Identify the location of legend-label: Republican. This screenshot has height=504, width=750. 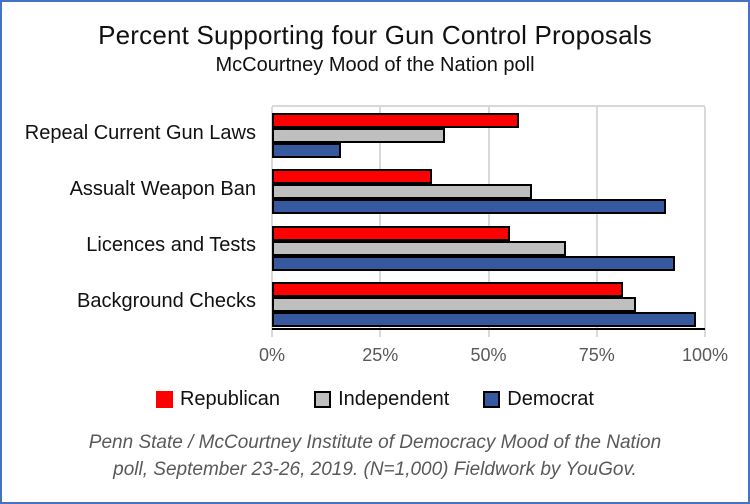
(230, 399).